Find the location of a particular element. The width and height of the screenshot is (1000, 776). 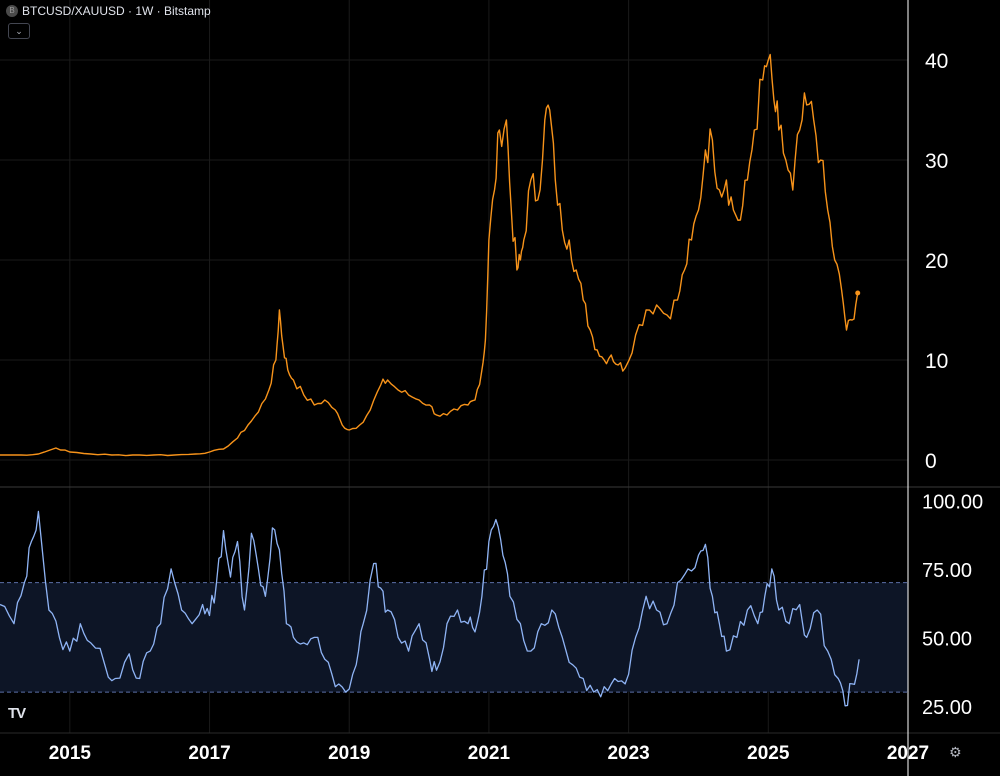

price-axis: 0 10 20 30 40 is located at coordinates (936, 261).